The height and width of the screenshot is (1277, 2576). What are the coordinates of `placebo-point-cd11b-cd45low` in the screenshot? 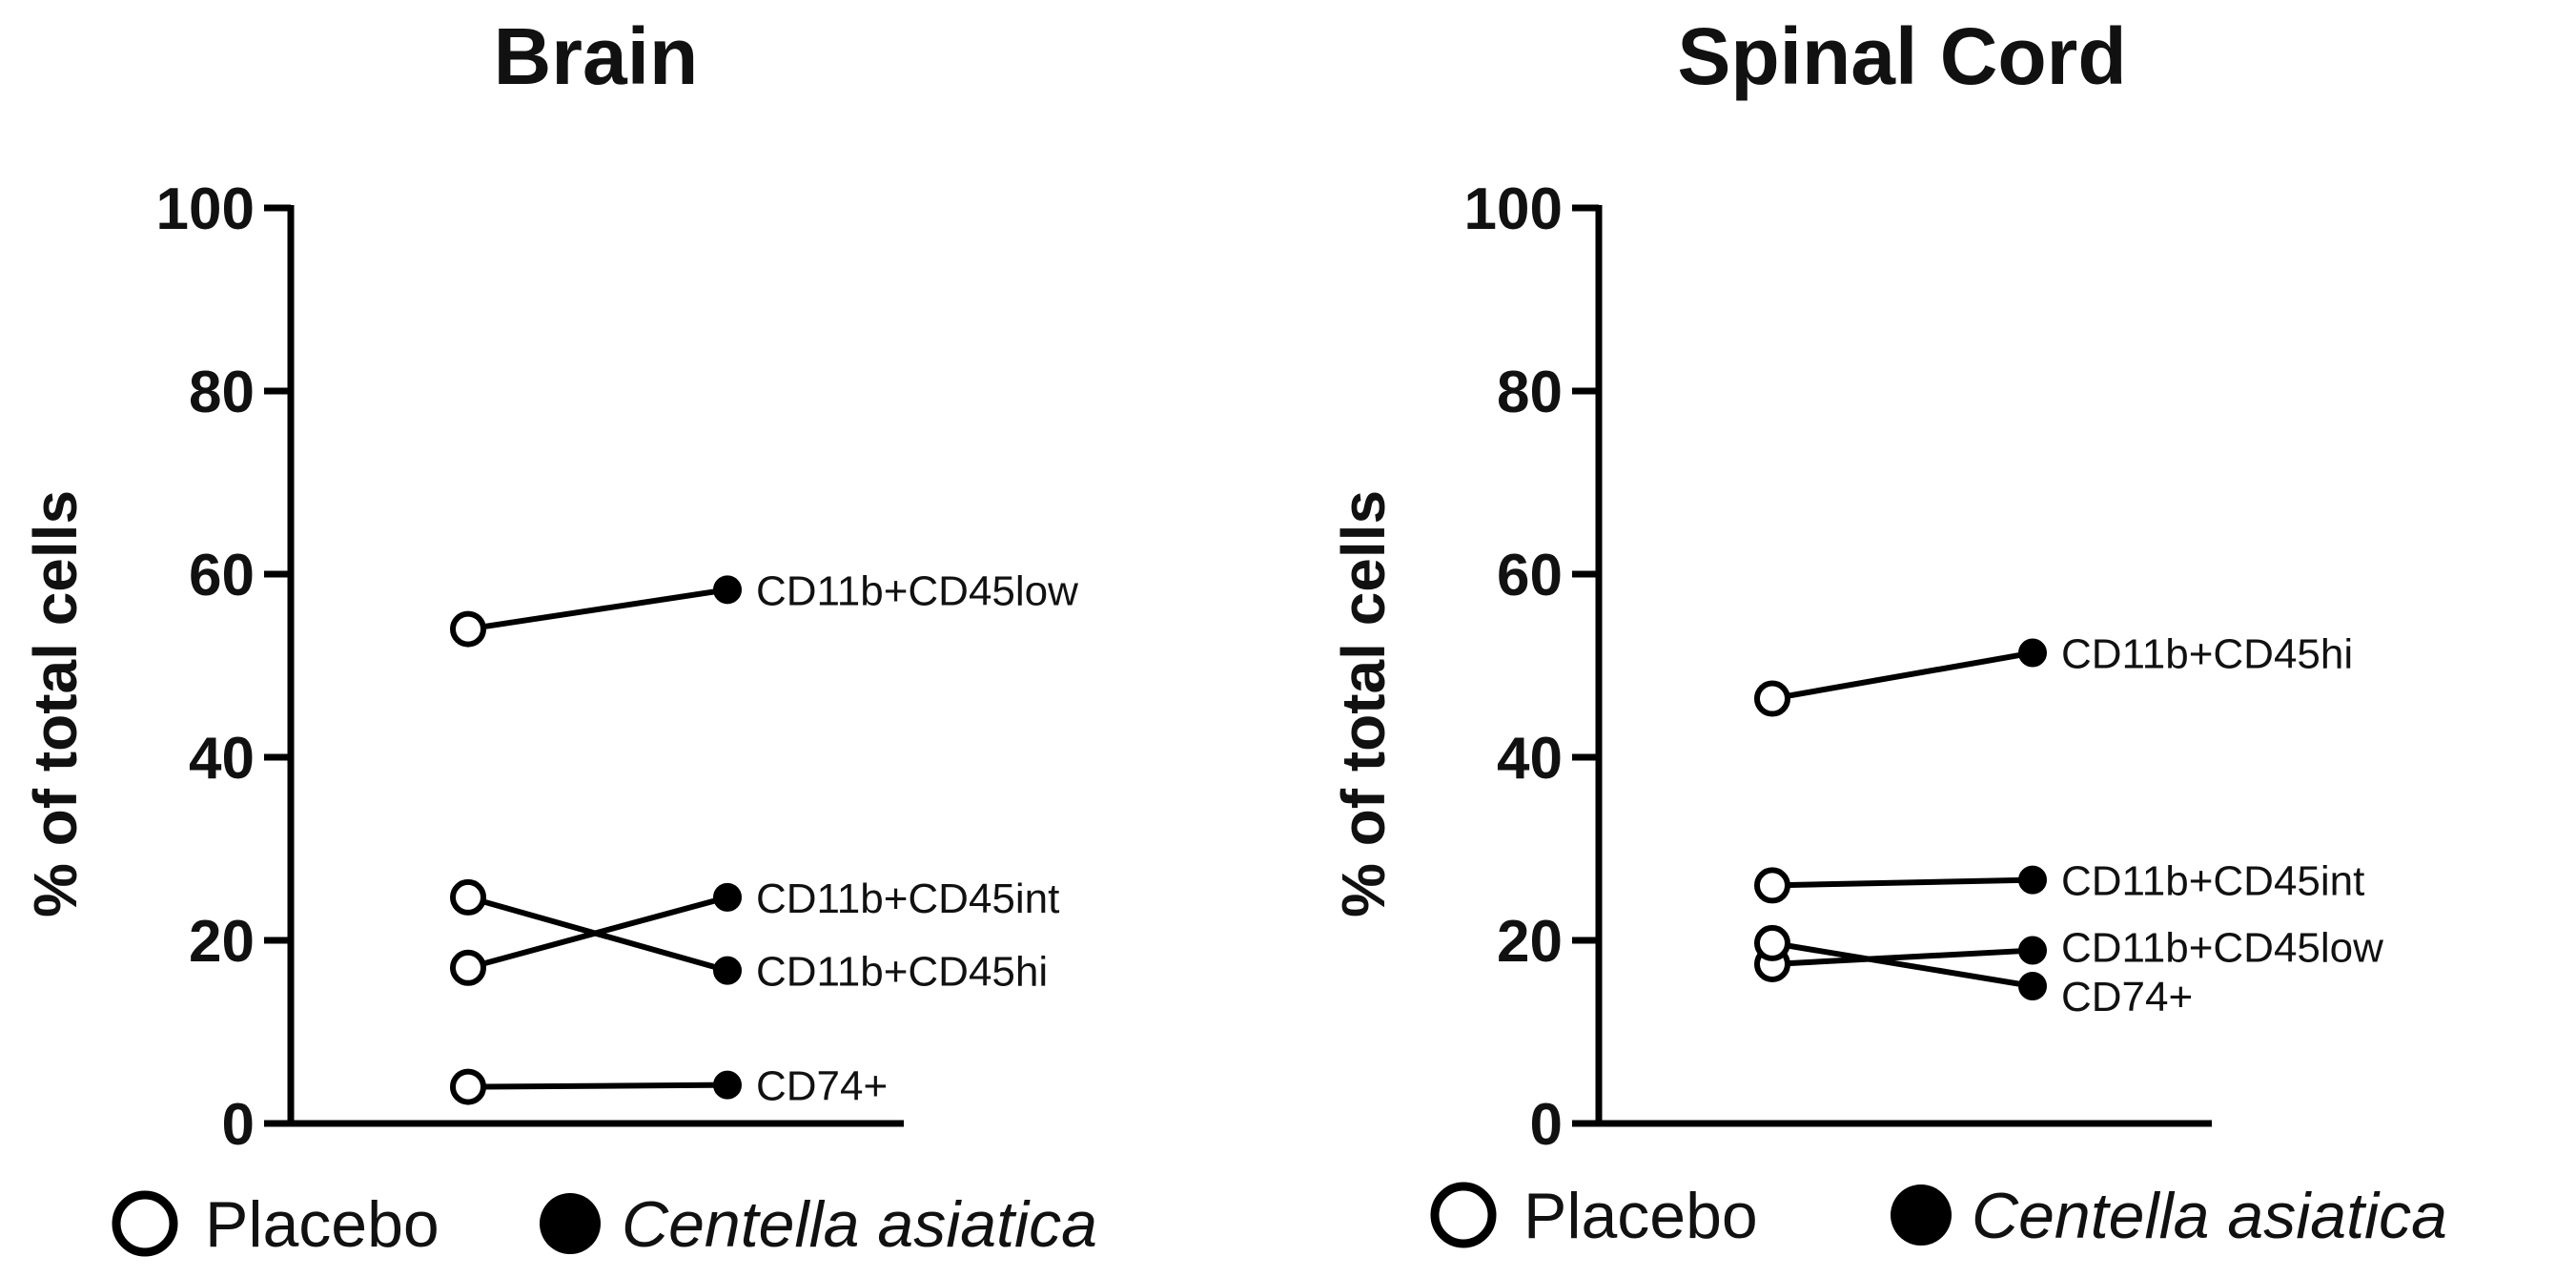 It's located at (468, 629).